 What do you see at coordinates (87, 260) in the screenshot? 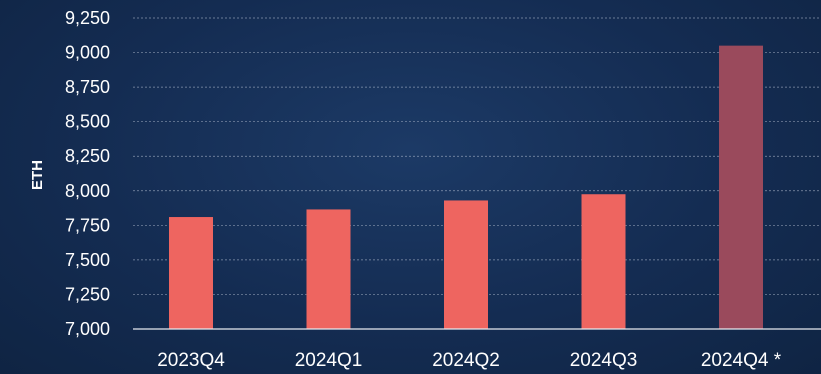
I see `y-tick-label: 7,500` at bounding box center [87, 260].